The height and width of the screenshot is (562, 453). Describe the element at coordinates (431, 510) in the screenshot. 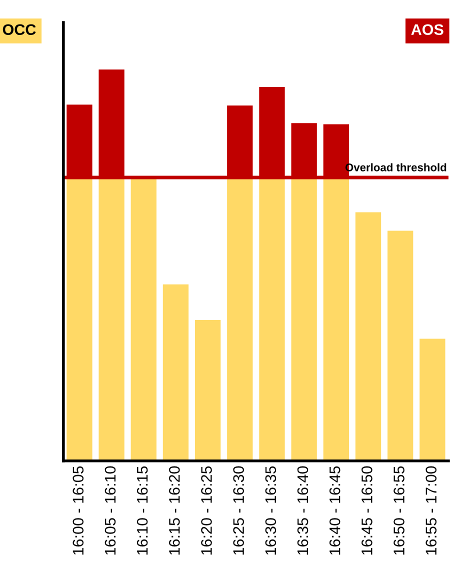

I see `x-tick-label: 16:55 - 17:00` at that location.